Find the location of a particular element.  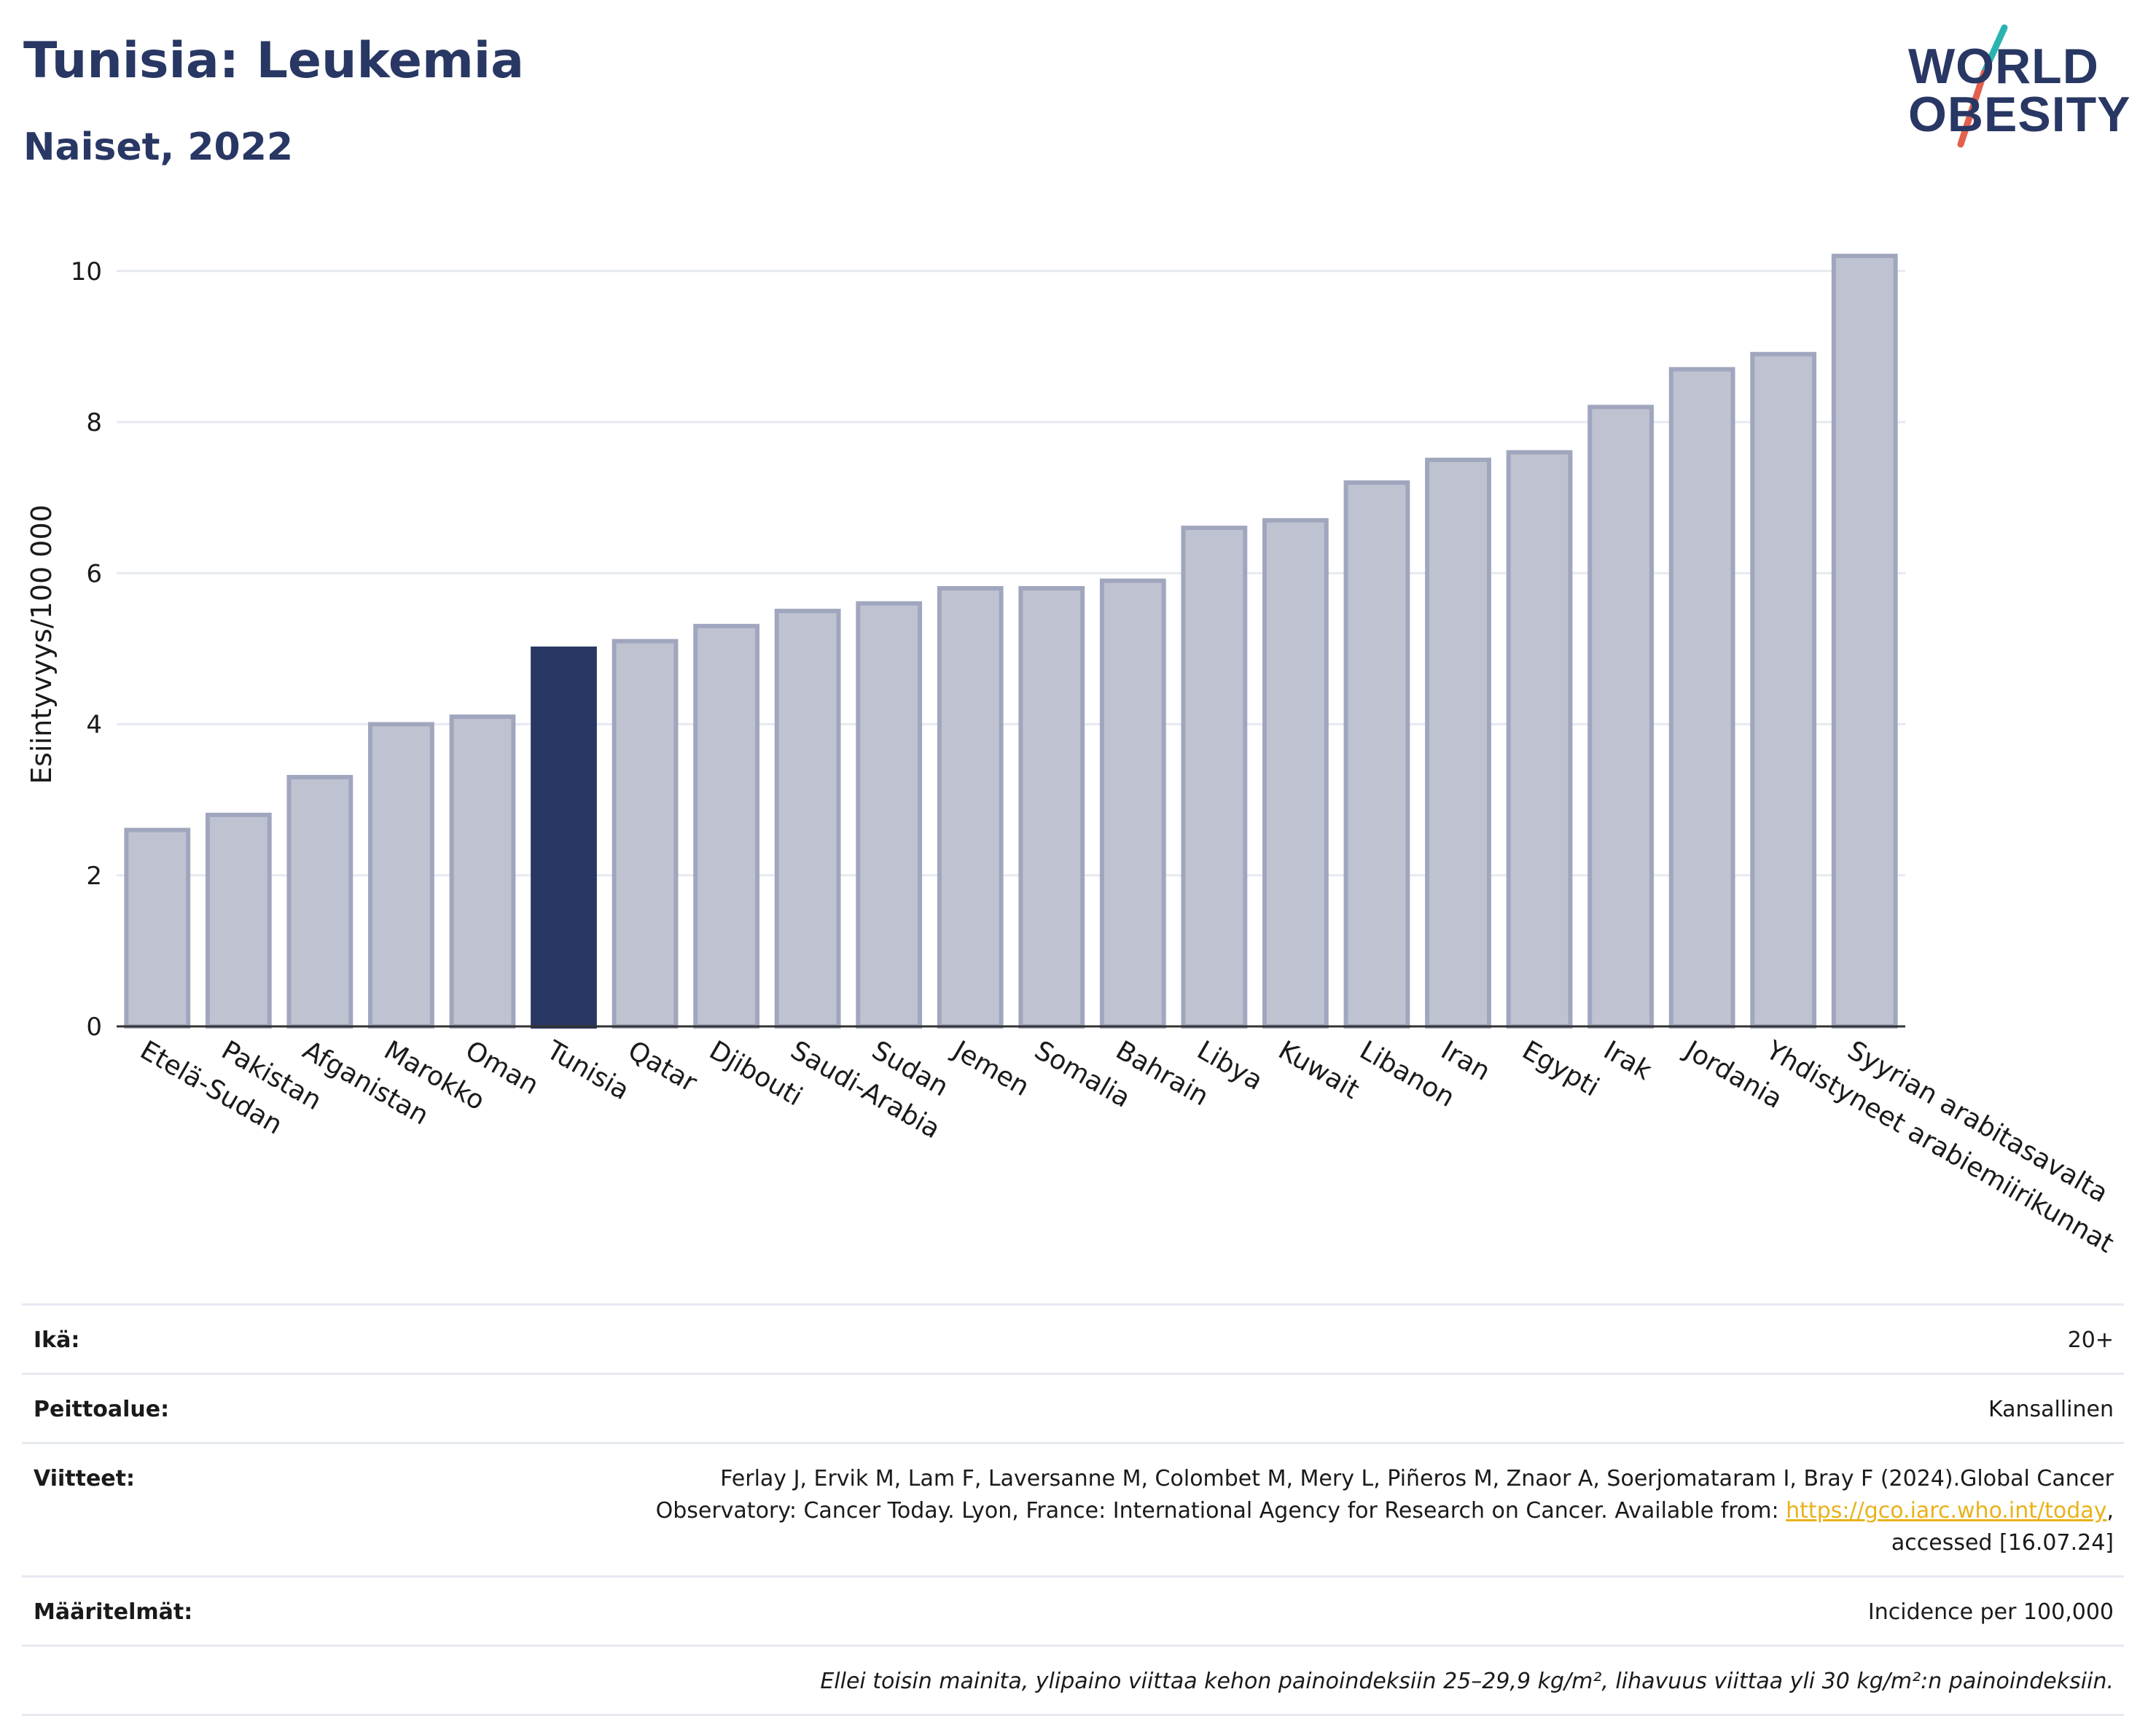

y-tick-label: 10 is located at coordinates (86, 271).